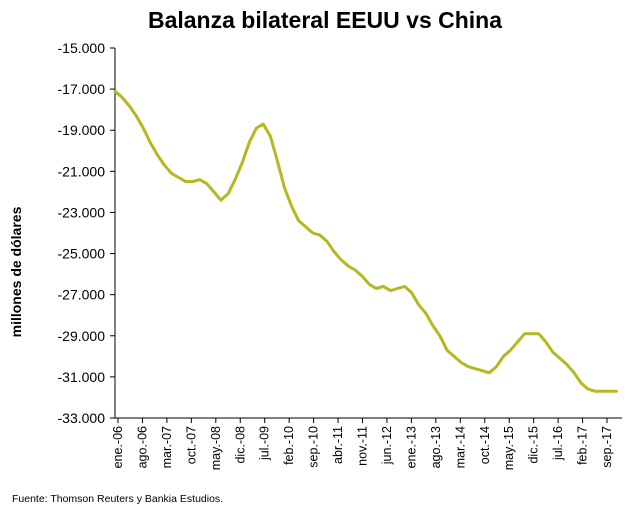 Image resolution: width=630 pixels, height=523 pixels. I want to click on y-tick-label: -19.000, so click(82, 130).